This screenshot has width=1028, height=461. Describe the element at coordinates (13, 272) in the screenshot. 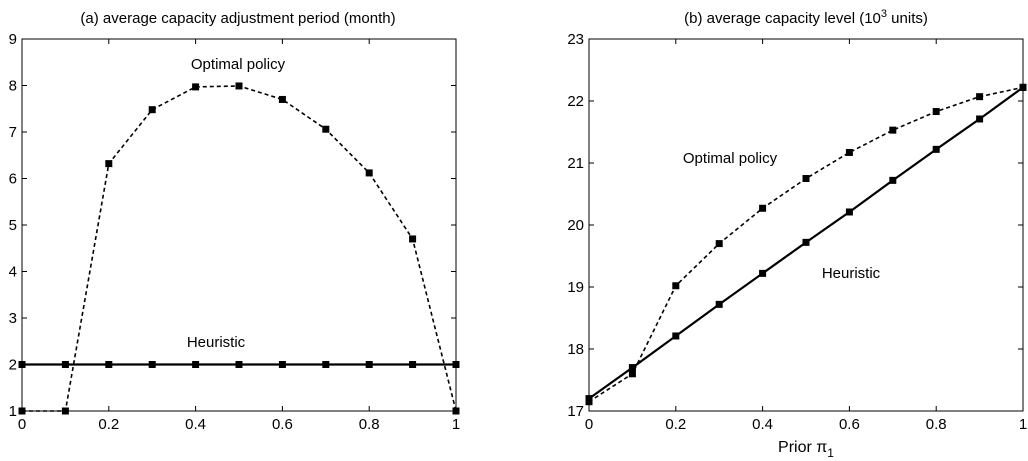

I see `y-tick-label: 4` at that location.